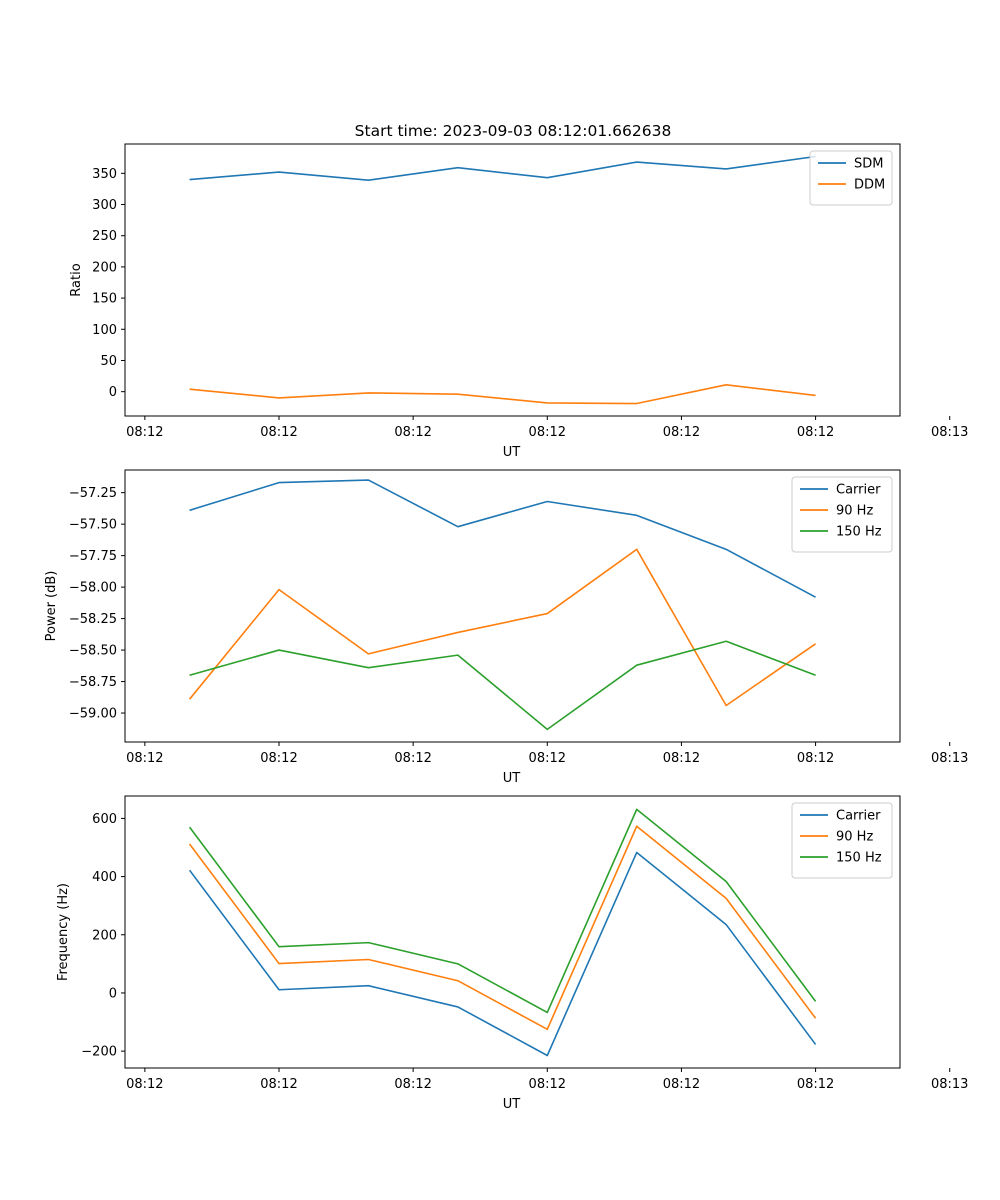 This screenshot has width=1000, height=1200. Describe the element at coordinates (502, 394) in the screenshot. I see `series-line-ddm` at that location.